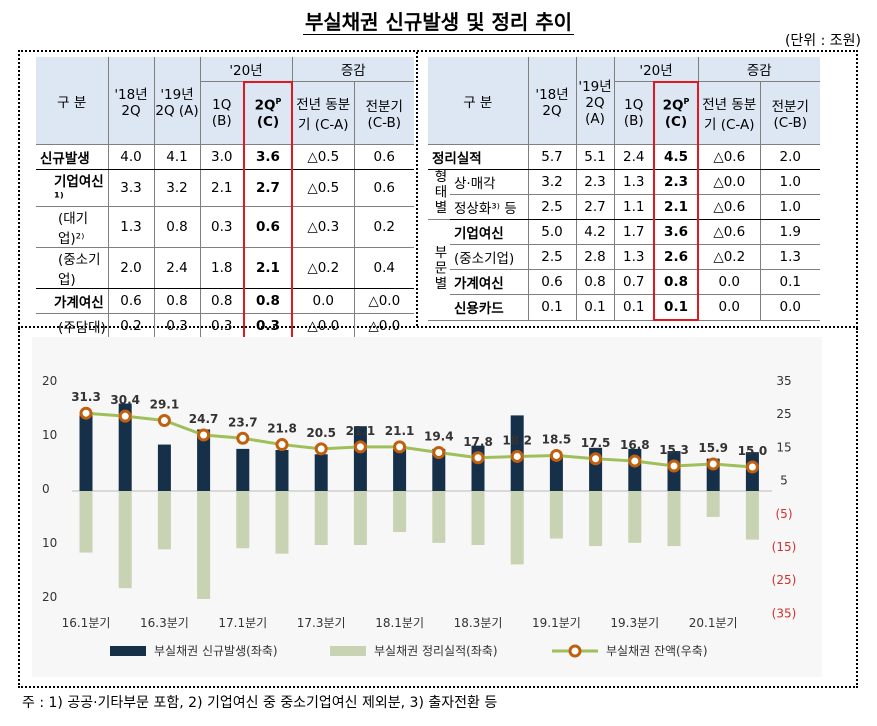  What do you see at coordinates (245, 69) in the screenshot?
I see `header-2020: '20년` at bounding box center [245, 69].